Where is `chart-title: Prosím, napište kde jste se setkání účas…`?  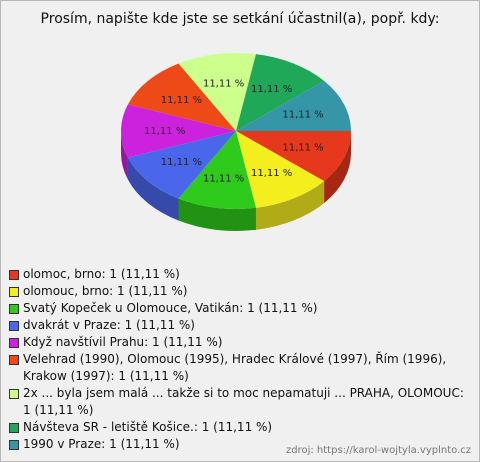
chart-title: Prosím, napište kde jste se setkání účas… is located at coordinates (240, 19).